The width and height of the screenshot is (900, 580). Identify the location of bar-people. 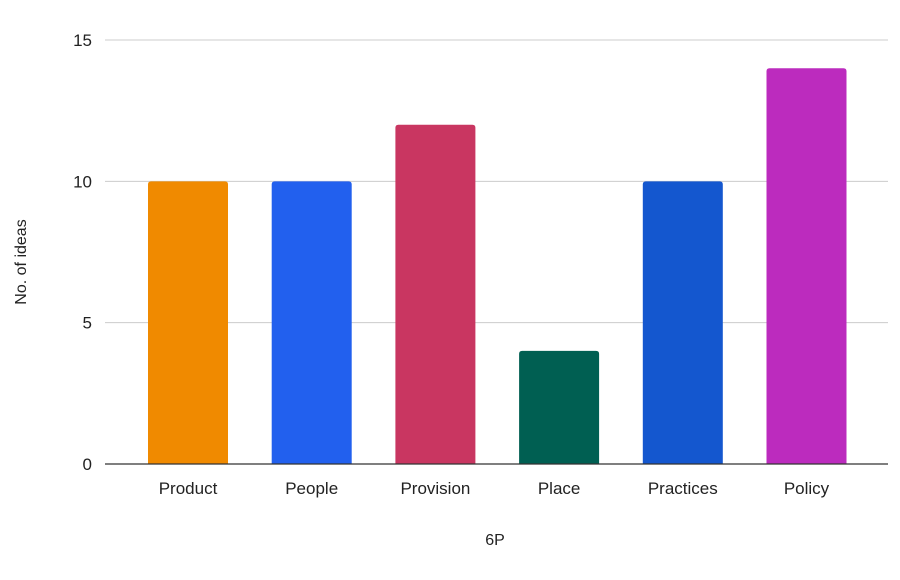
(311, 323).